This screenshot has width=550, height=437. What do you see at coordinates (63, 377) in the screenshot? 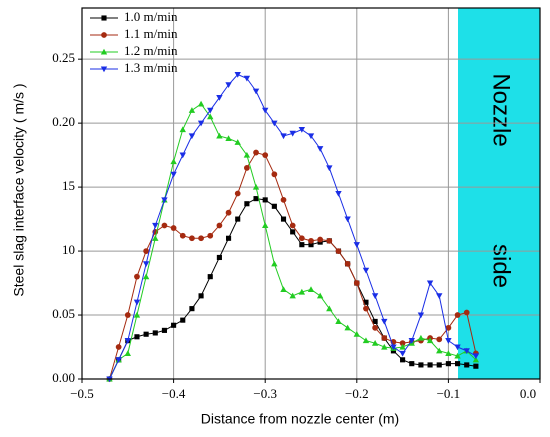
I see `y-tick-label: 0.00` at bounding box center [63, 377].